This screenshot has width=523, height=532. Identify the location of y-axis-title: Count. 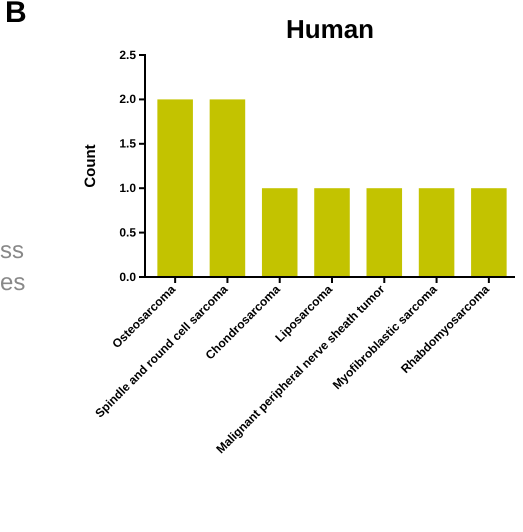
(90, 166).